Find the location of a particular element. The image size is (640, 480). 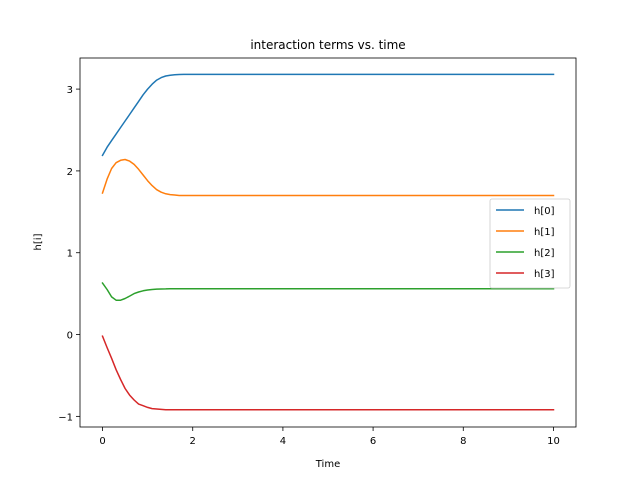

y-tick-label: 3 is located at coordinates (70, 90).